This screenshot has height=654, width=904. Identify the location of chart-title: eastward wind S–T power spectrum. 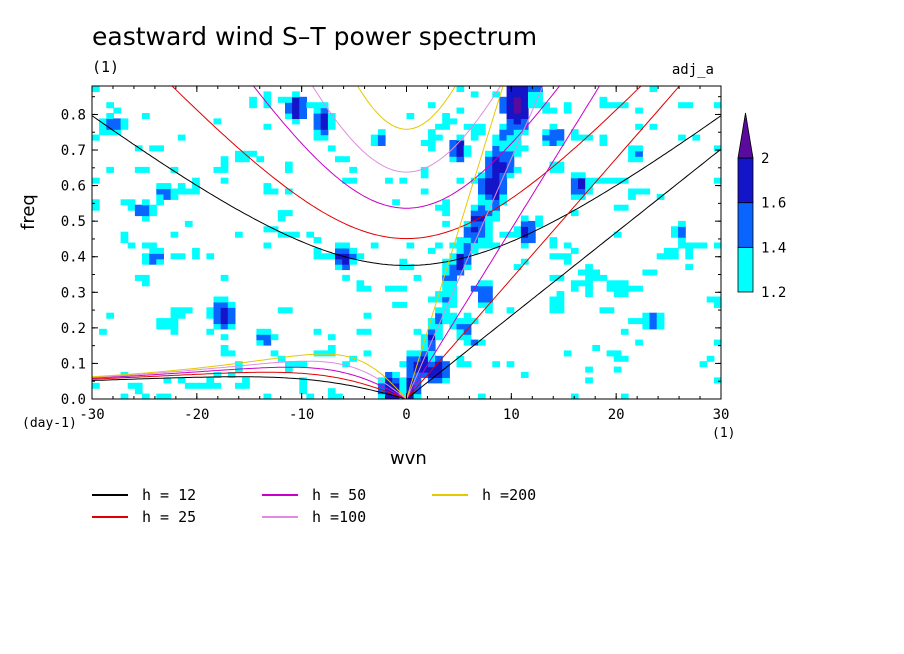
(315, 36).